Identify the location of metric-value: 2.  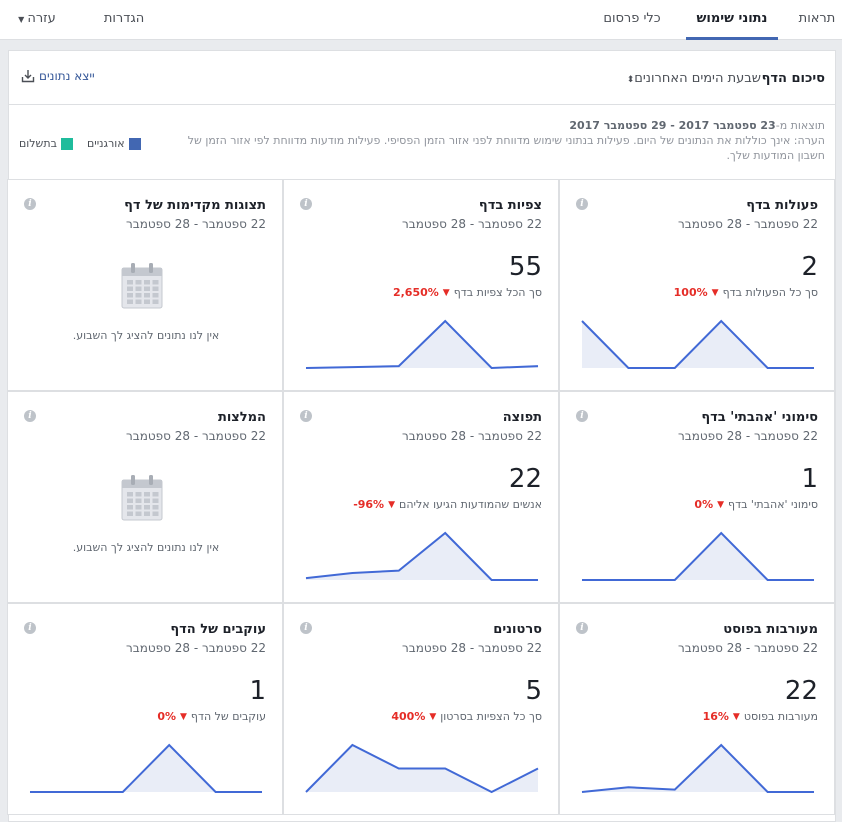
(809, 267).